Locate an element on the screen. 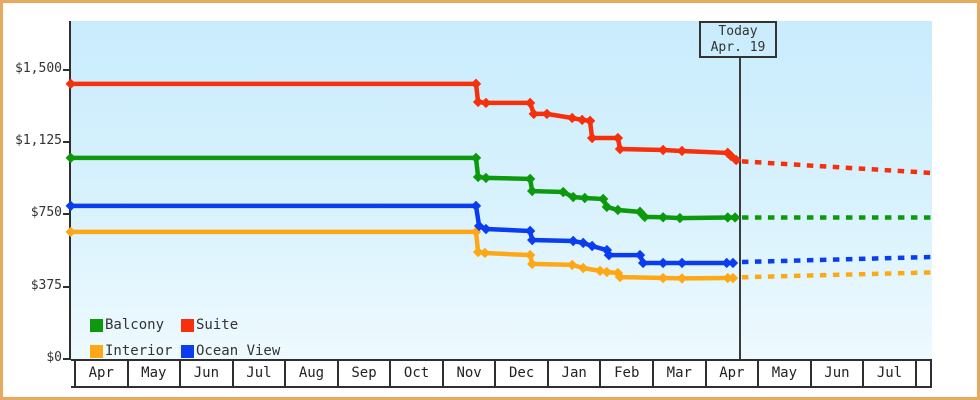  y-axis-tick-label: $375 is located at coordinates (46, 285).